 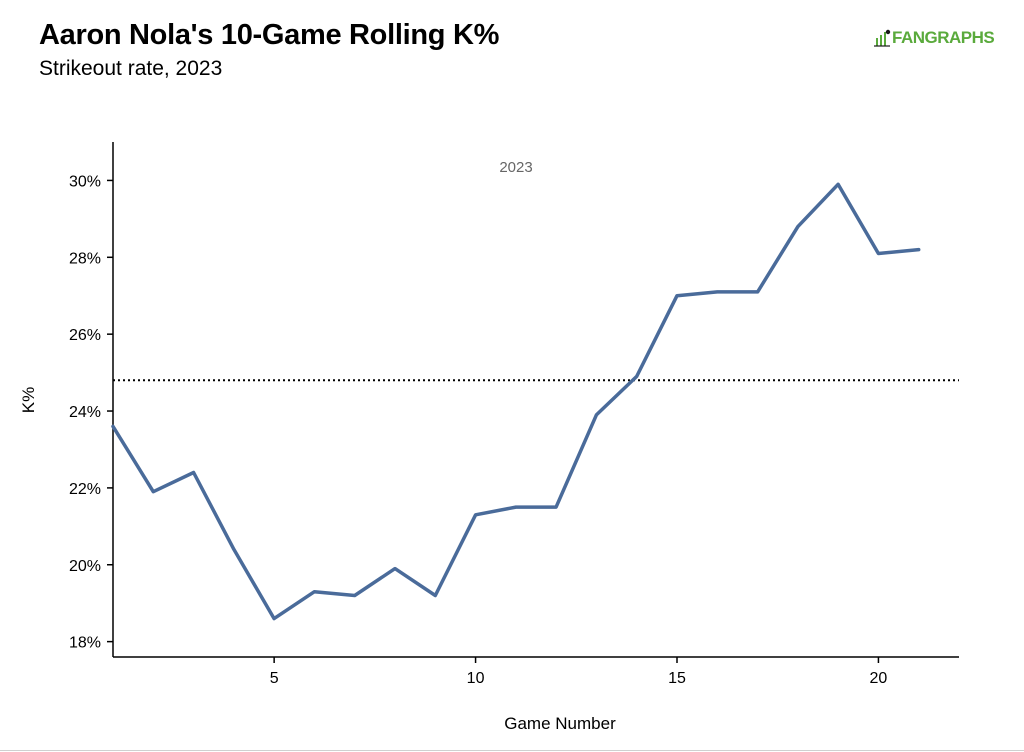 What do you see at coordinates (85, 489) in the screenshot?
I see `y-tick-label: 22%` at bounding box center [85, 489].